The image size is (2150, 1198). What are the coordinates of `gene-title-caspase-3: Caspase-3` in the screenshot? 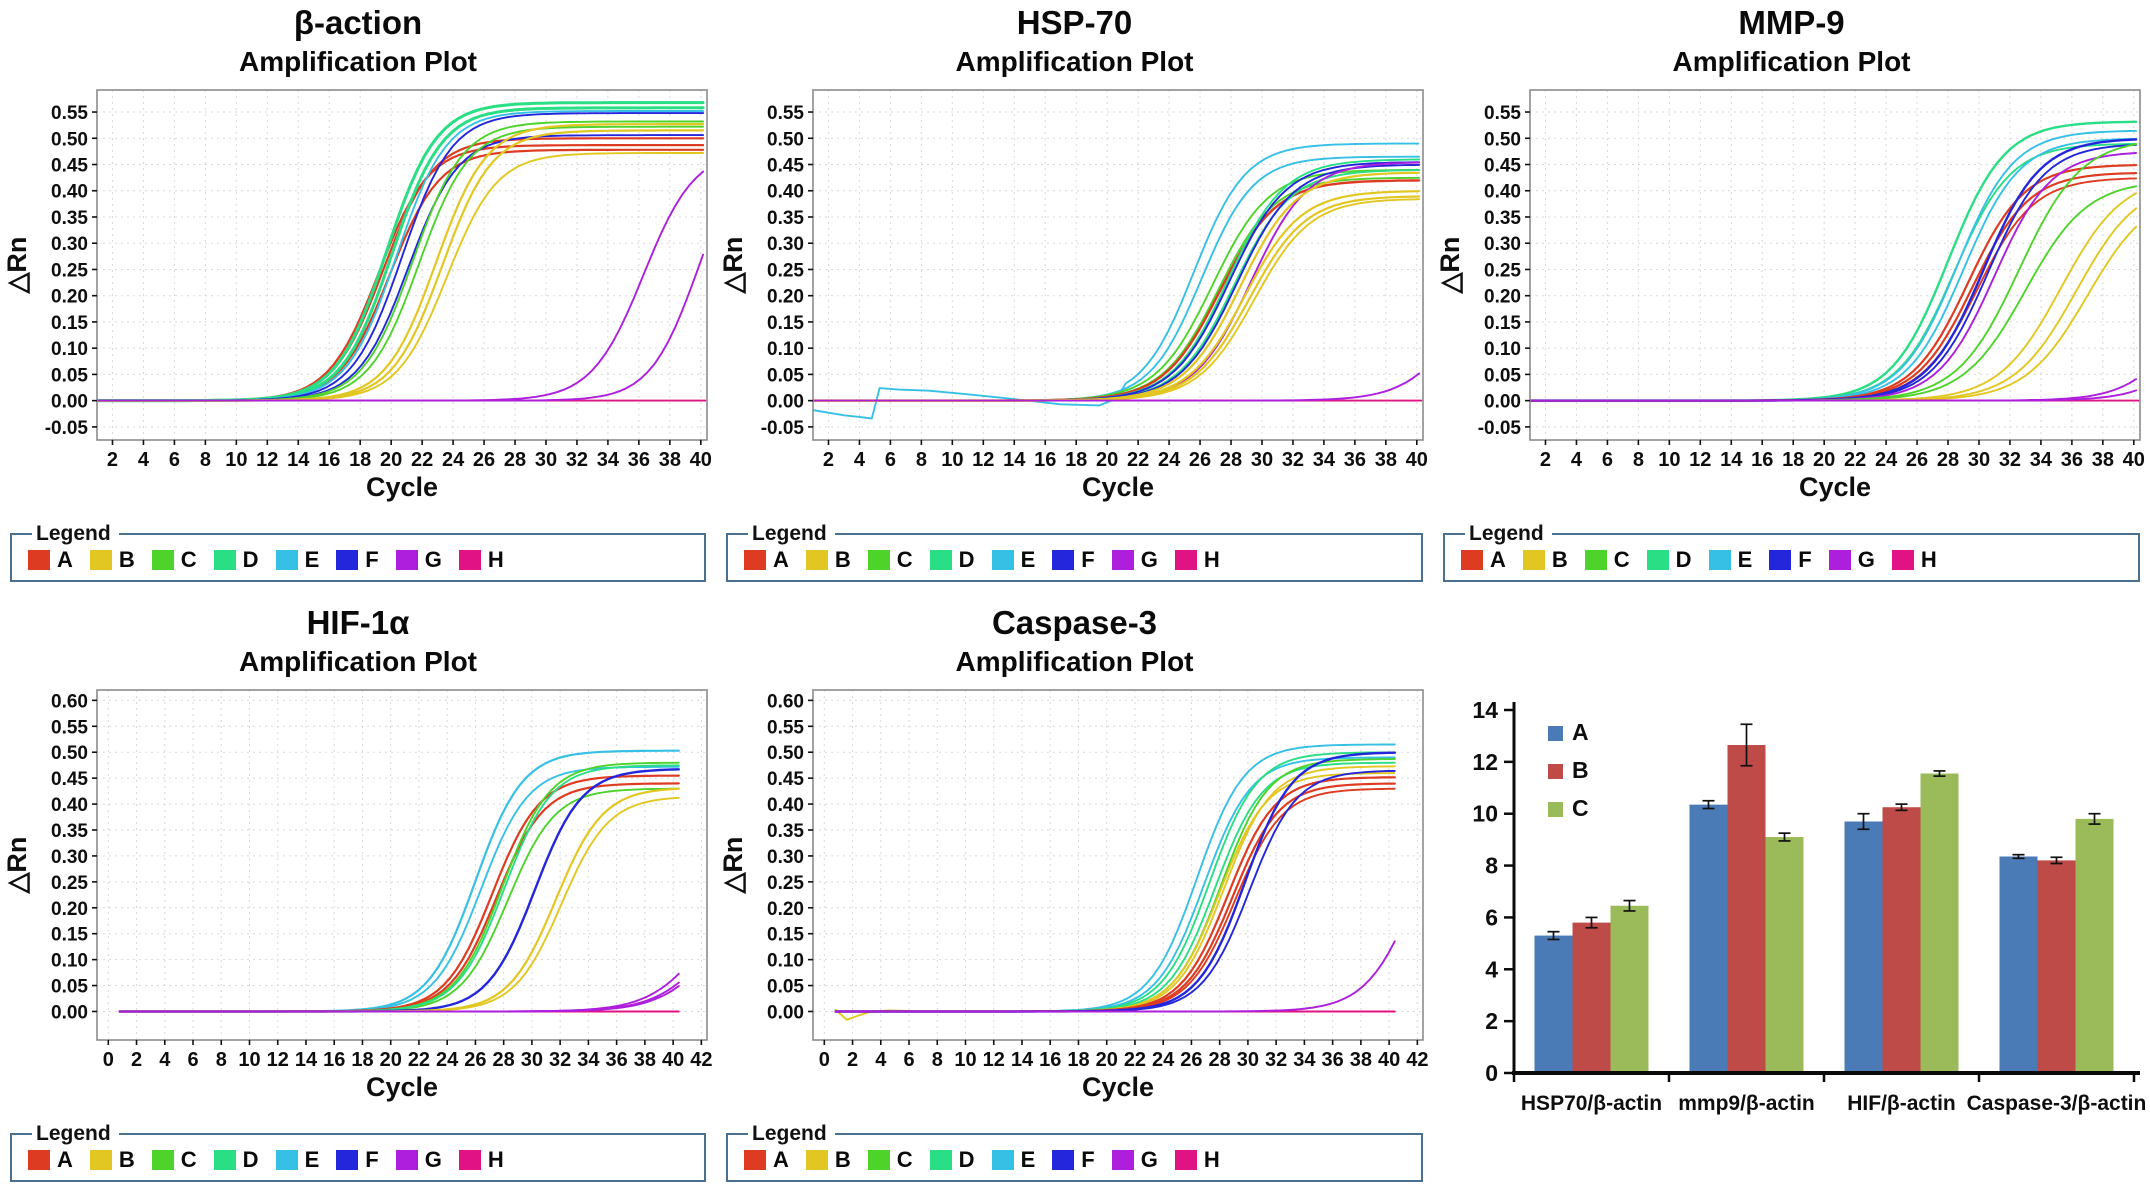 It's located at (1074, 622).